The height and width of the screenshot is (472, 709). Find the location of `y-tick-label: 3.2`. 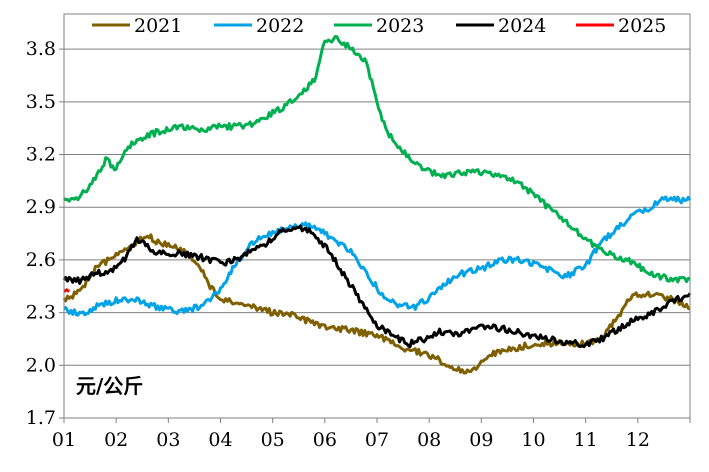

y-tick-label: 3.2 is located at coordinates (41, 155).